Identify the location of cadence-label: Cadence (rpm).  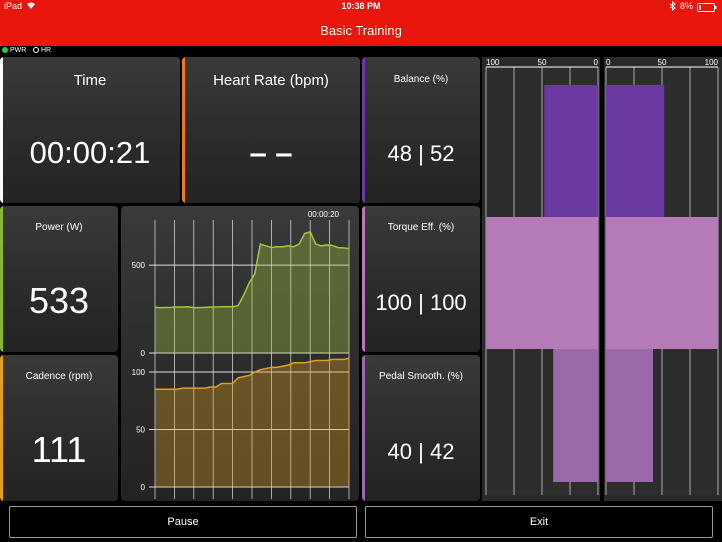
(59, 376).